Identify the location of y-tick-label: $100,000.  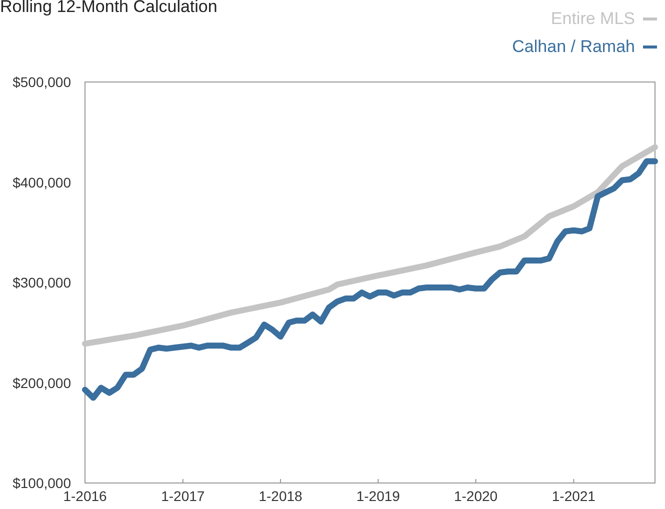
(42, 483).